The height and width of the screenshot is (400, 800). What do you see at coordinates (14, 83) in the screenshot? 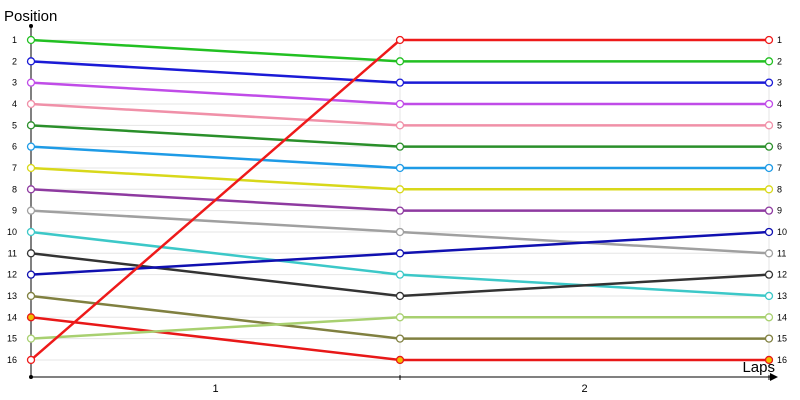
I see `y-tick-label: 3` at bounding box center [14, 83].